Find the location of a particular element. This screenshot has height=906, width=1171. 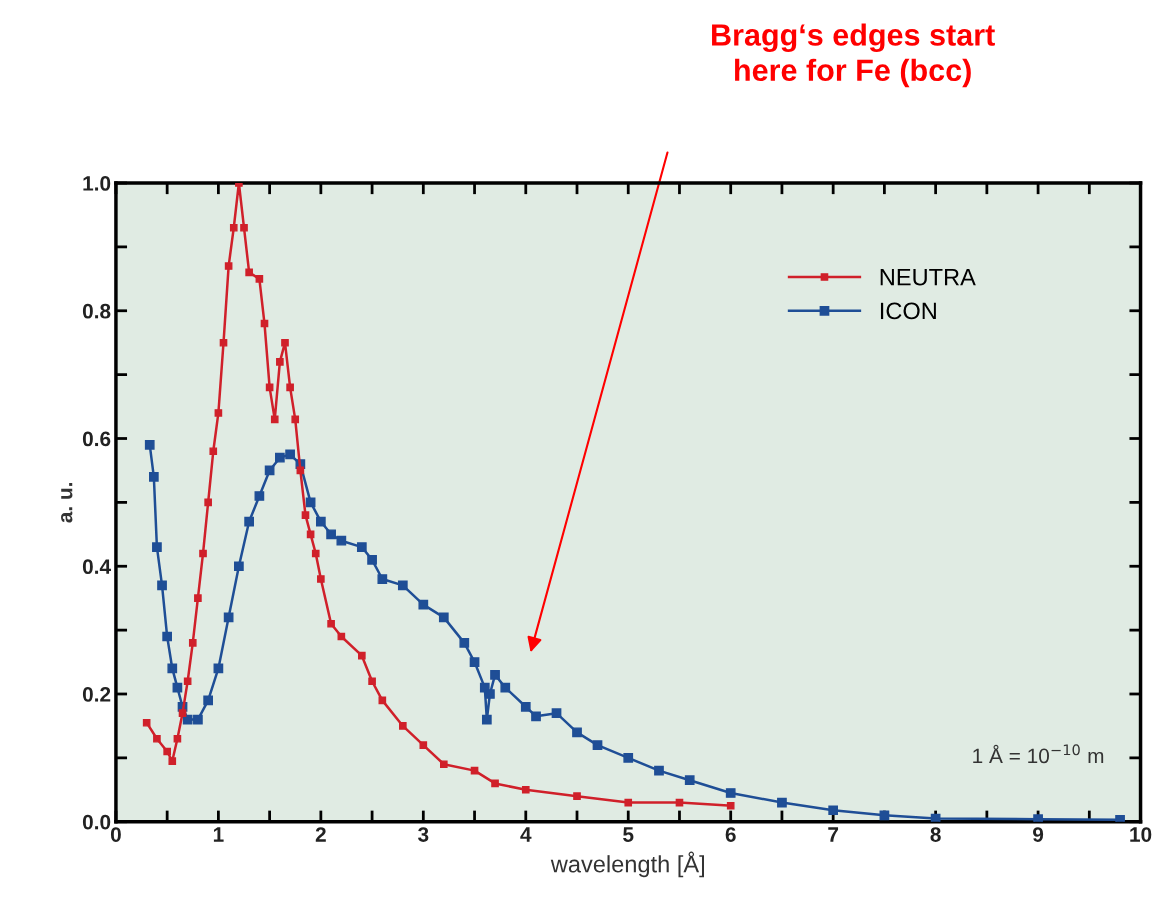

annotation: 1 Å = 10$^{−10}$ m is located at coordinates (1038, 754).